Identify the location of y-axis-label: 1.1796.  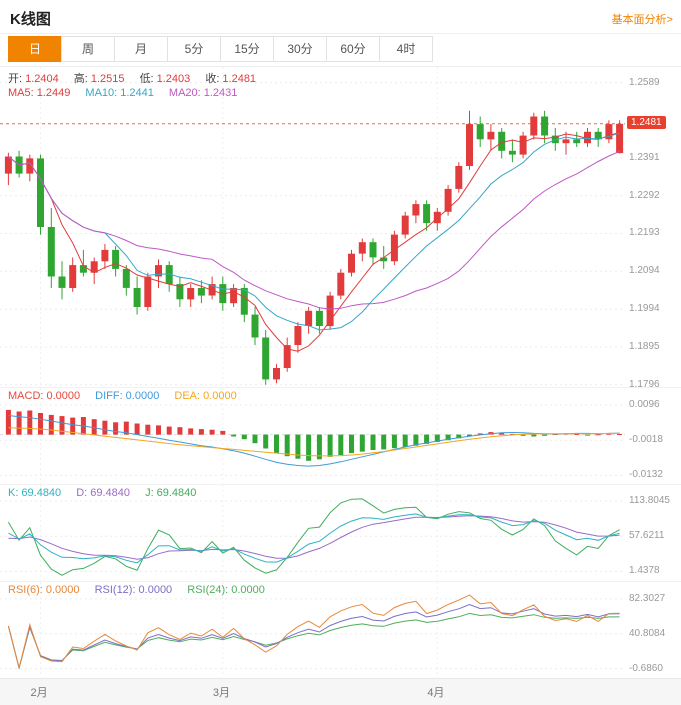
(644, 384).